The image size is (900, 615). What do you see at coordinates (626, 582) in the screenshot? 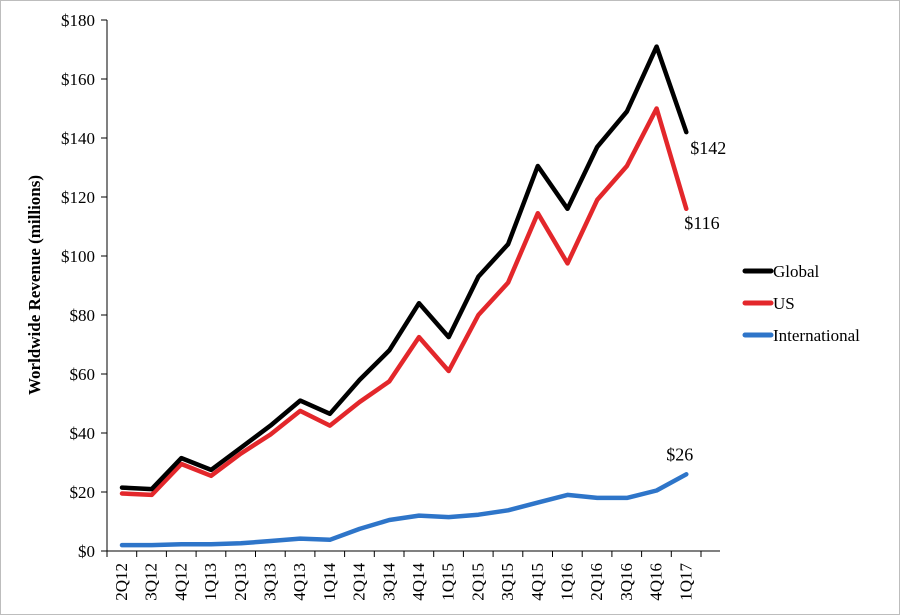
I see `x-tick-label: 3Q16` at bounding box center [626, 582].